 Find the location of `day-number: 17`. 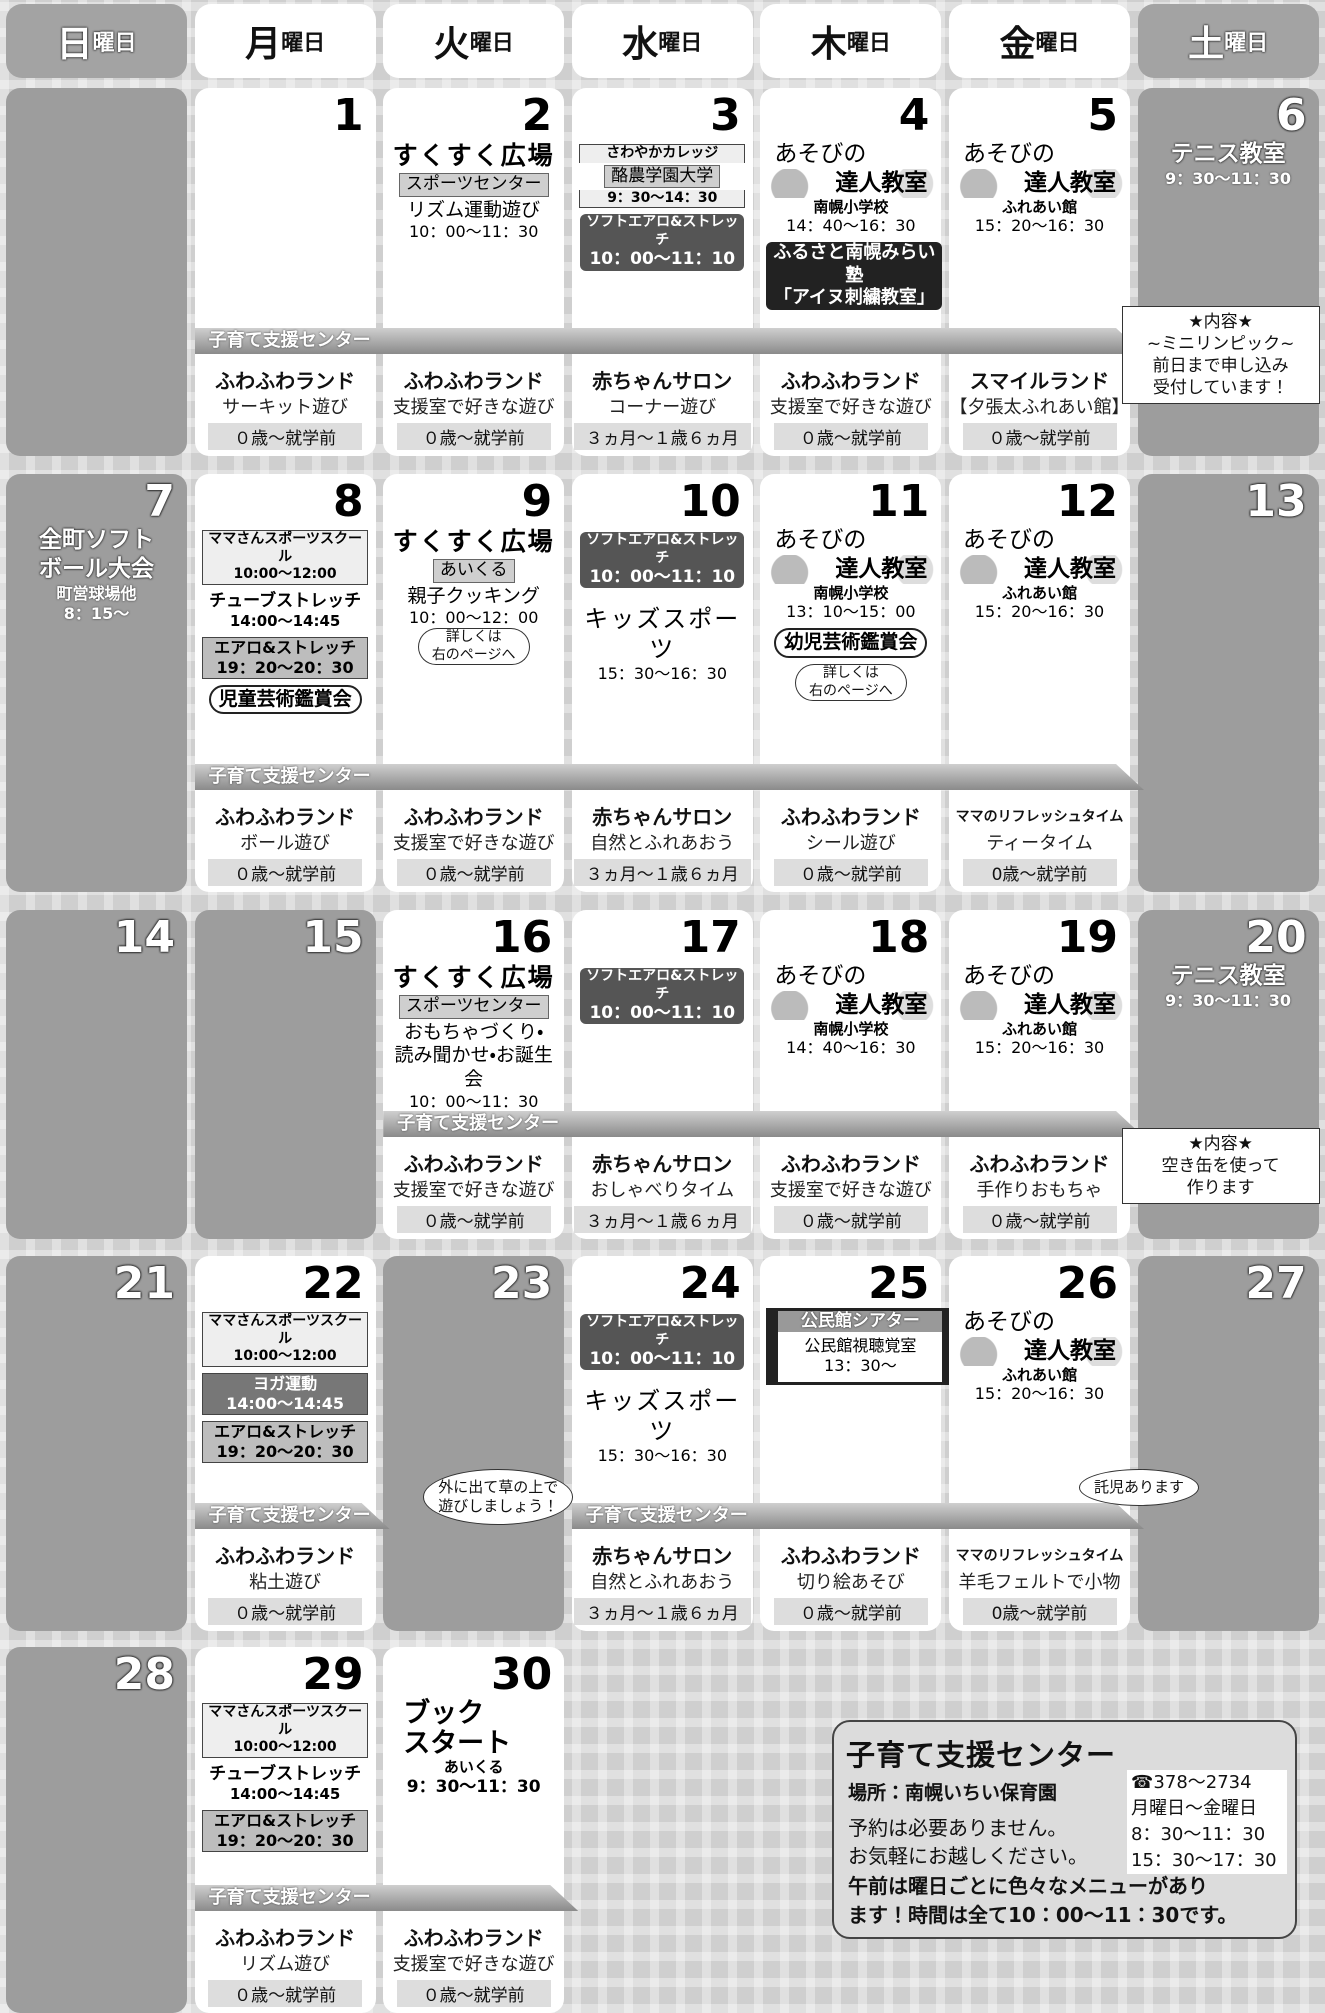

day-number: 17 is located at coordinates (710, 937).